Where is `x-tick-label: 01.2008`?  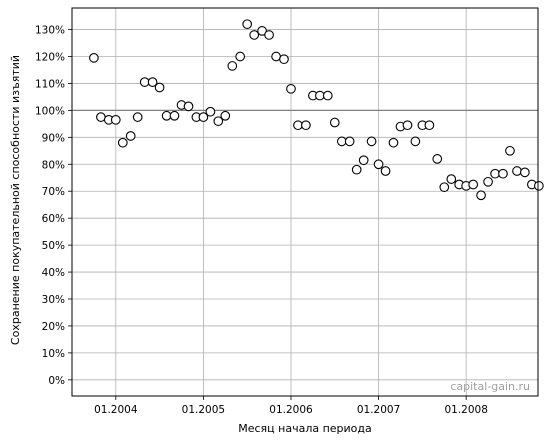
x-tick-label: 01.2008 is located at coordinates (465, 410).